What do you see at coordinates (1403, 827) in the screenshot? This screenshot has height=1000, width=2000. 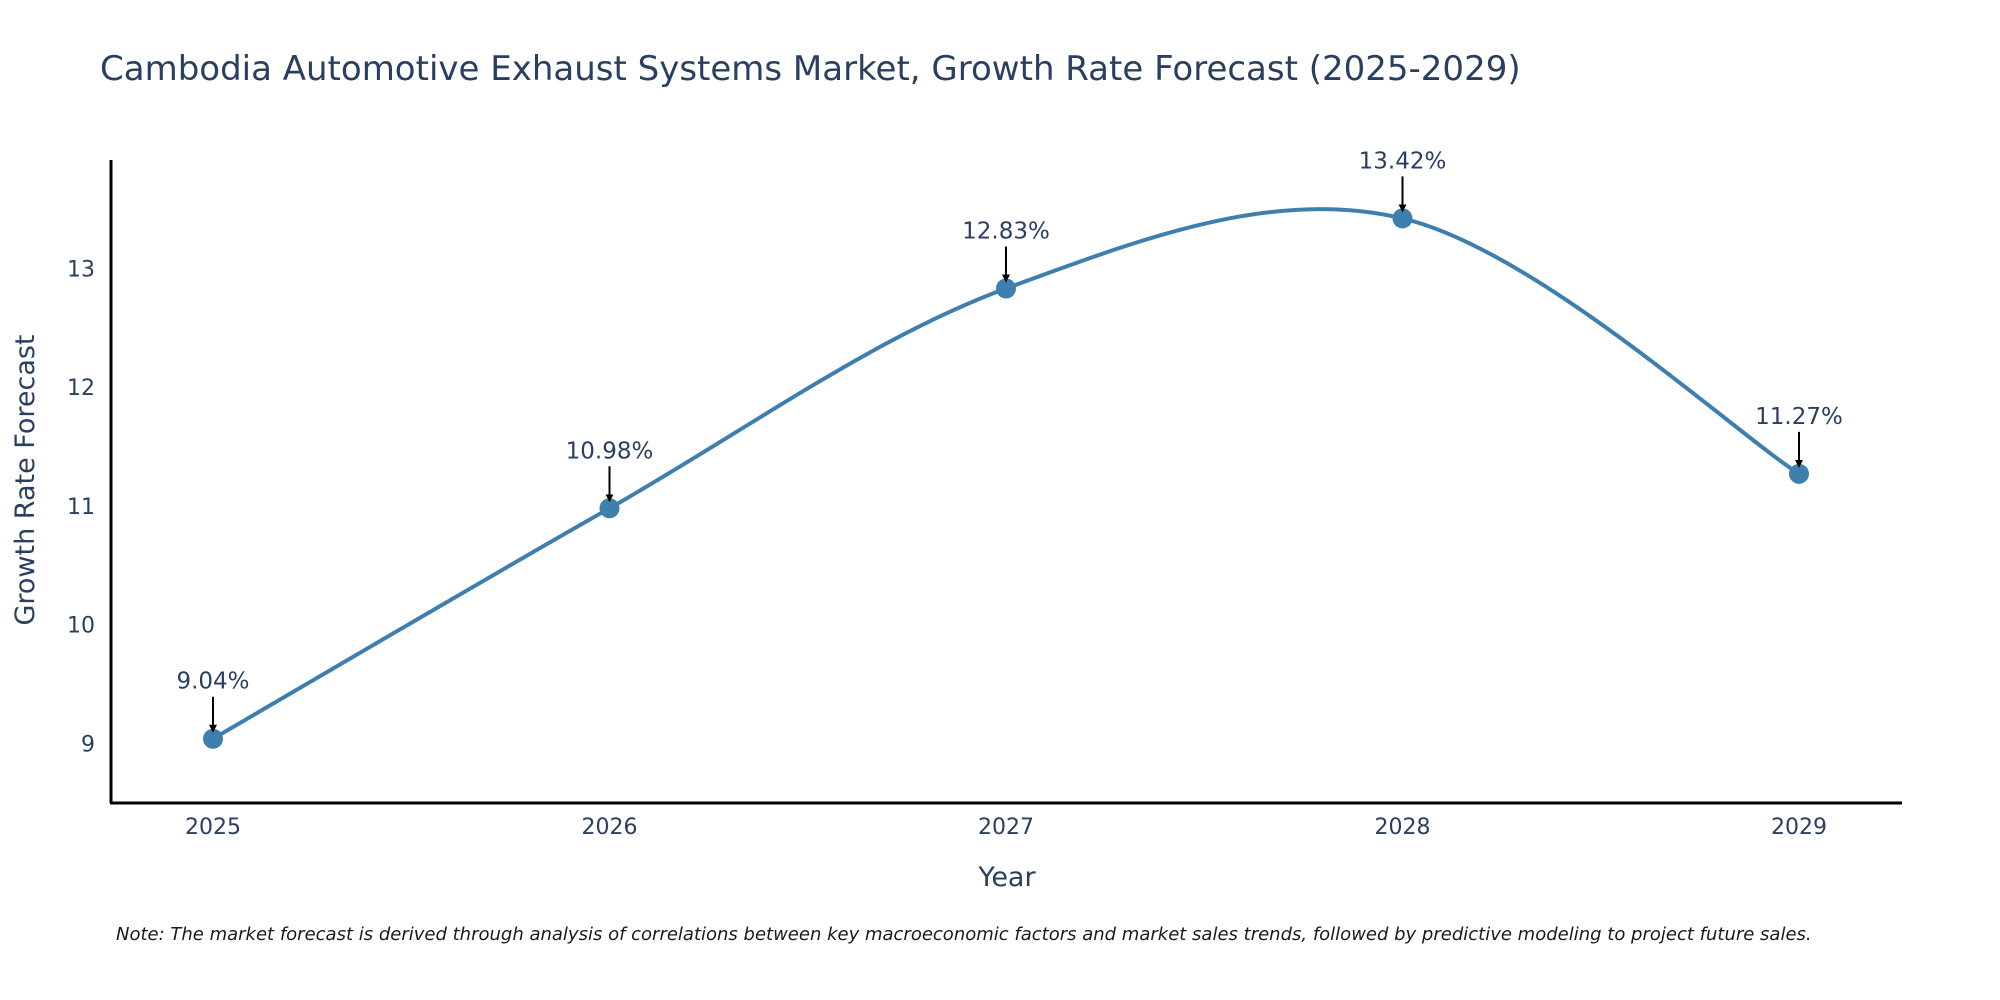 I see `x-tick-label: 2028` at bounding box center [1403, 827].